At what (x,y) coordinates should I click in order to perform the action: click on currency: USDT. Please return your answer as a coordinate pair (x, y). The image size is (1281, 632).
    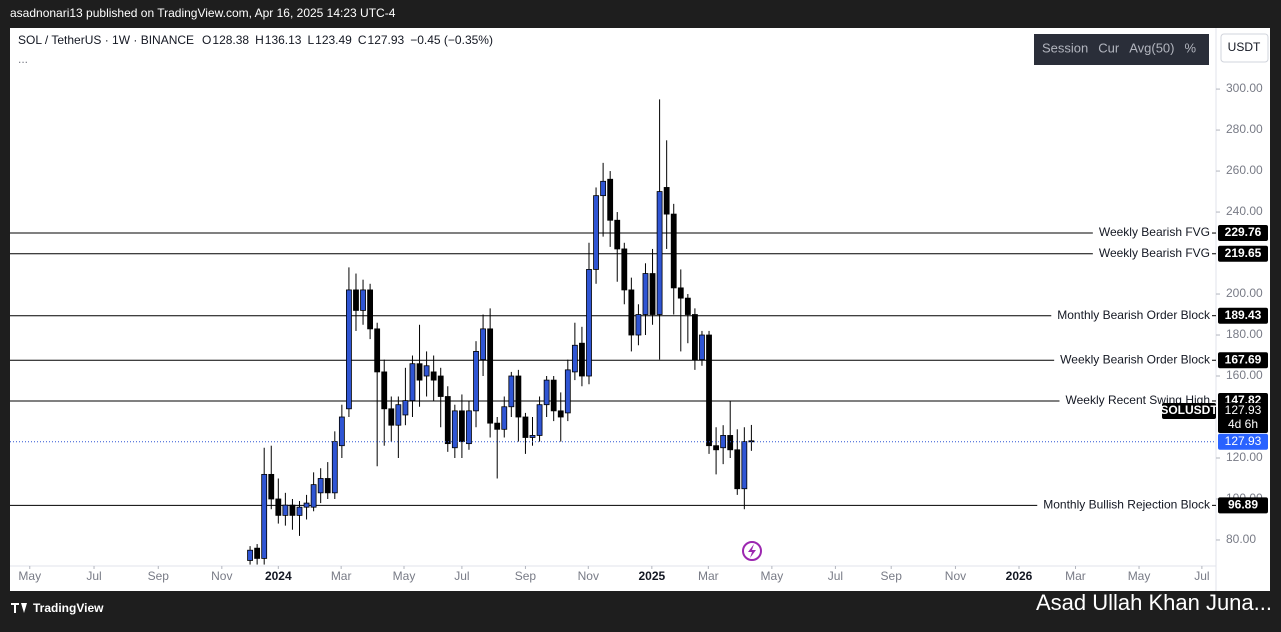
    Looking at the image, I should click on (1244, 47).